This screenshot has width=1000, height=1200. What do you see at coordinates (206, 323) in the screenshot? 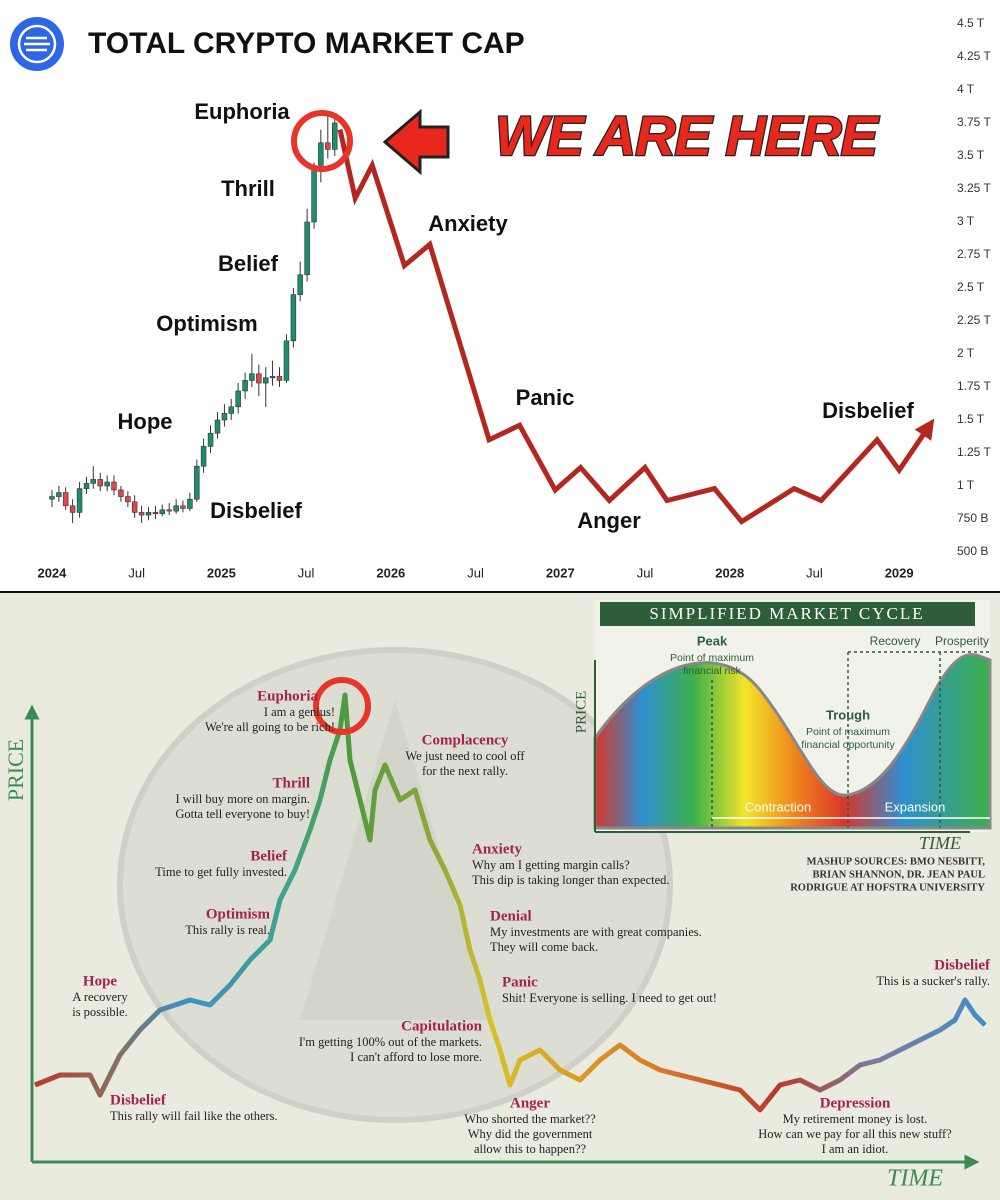
I see `phase-label: Optimism` at bounding box center [206, 323].